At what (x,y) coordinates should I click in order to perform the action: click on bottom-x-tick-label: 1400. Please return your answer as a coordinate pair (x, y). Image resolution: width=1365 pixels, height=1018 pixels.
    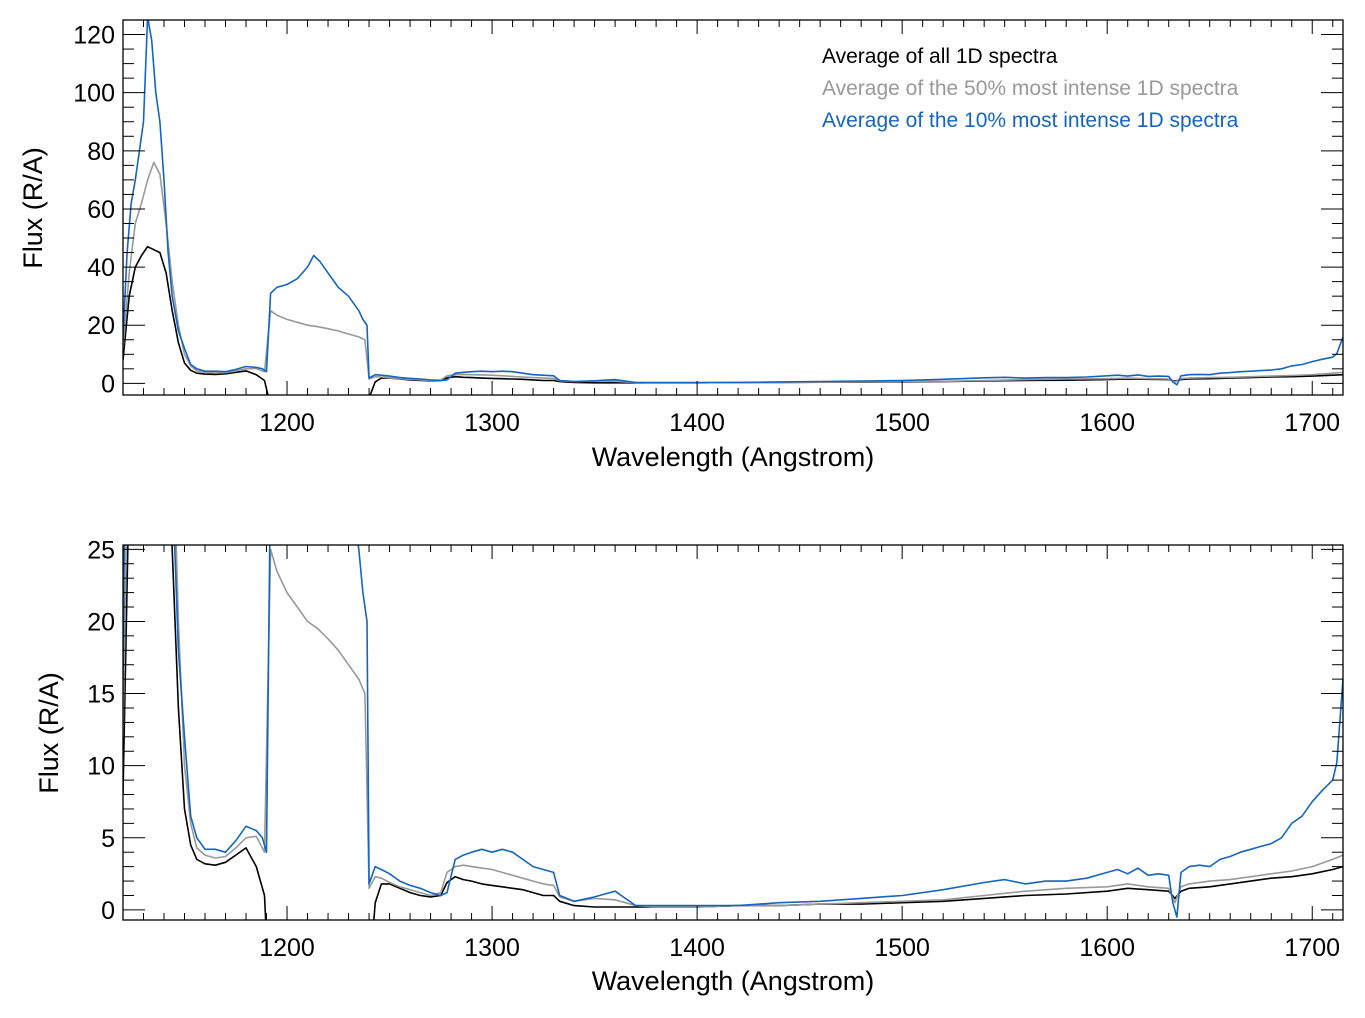
    Looking at the image, I should click on (697, 948).